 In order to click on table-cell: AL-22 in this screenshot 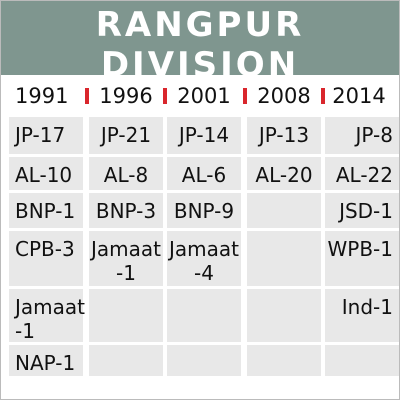, I will do `click(362, 173)`.